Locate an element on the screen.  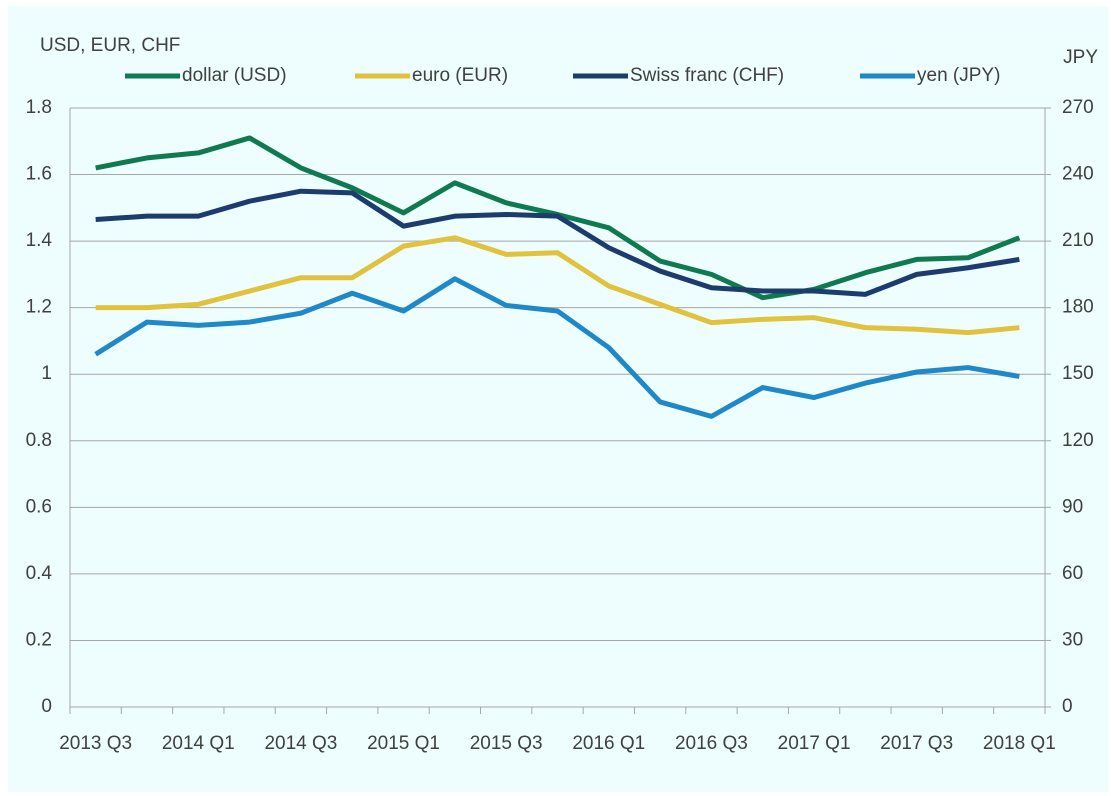
x-tick-label: 2018 Q1 is located at coordinates (1019, 743).